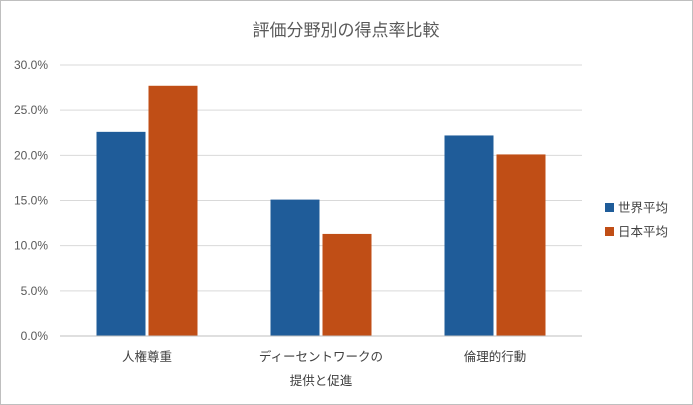 The image size is (693, 405). I want to click on y-tick-label: 15.0%, so click(31, 201).